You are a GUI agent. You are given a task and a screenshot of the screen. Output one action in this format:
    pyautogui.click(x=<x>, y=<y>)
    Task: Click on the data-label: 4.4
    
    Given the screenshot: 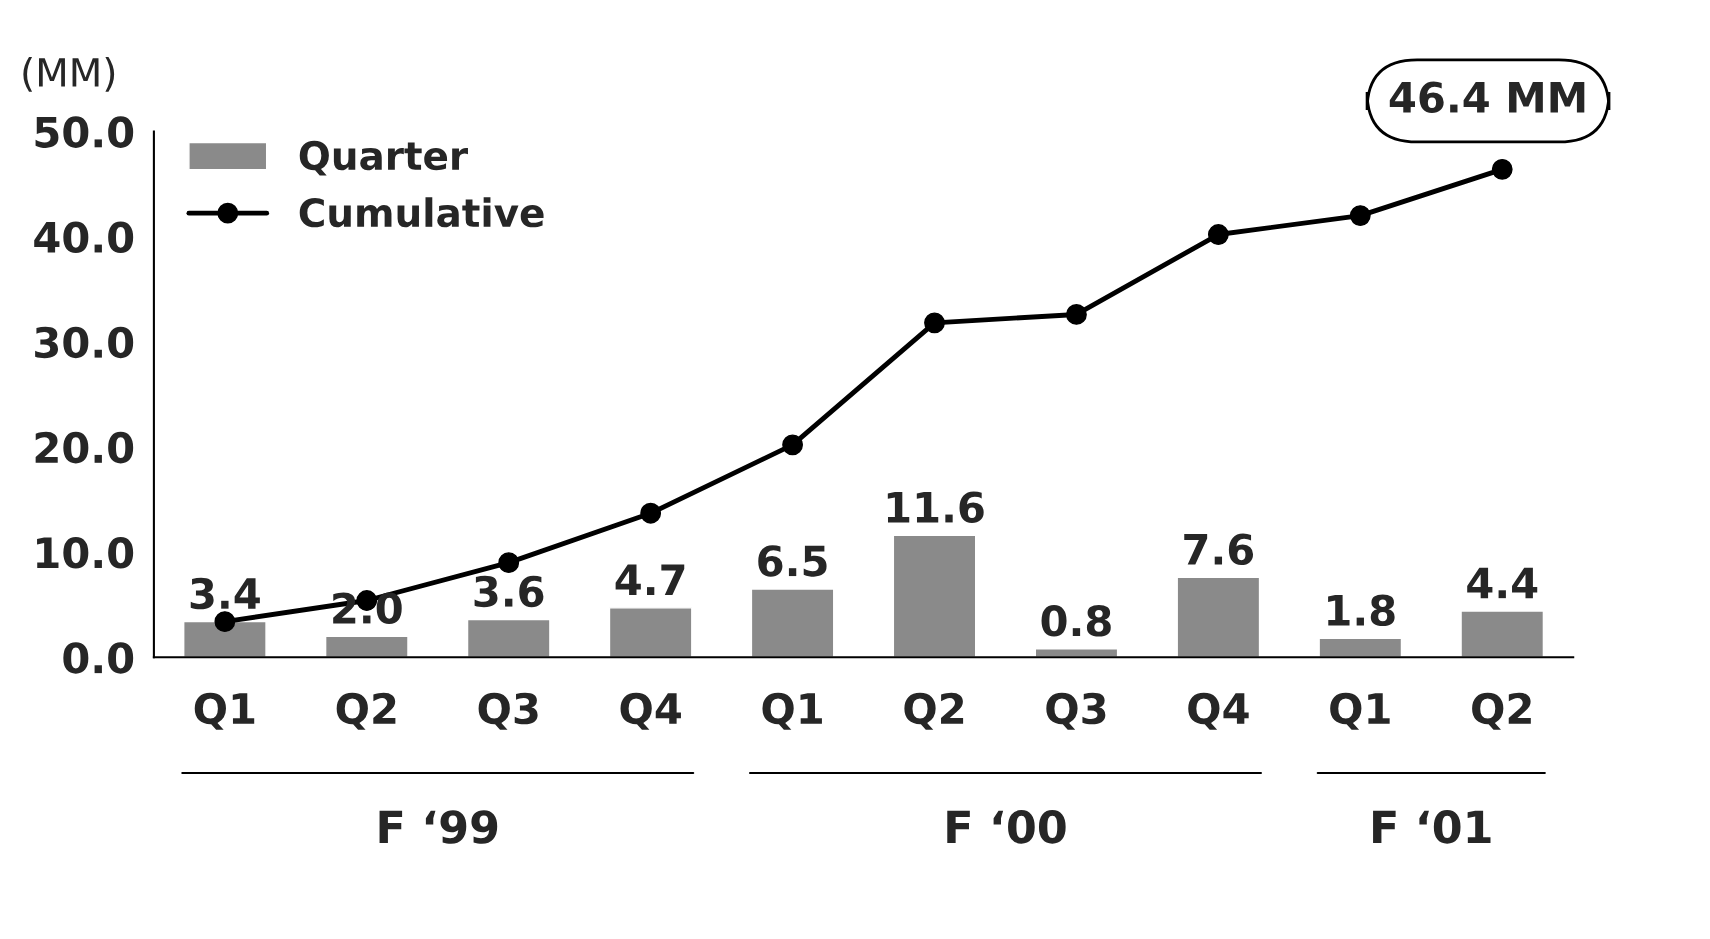 What is the action you would take?
    pyautogui.click(x=1502, y=583)
    